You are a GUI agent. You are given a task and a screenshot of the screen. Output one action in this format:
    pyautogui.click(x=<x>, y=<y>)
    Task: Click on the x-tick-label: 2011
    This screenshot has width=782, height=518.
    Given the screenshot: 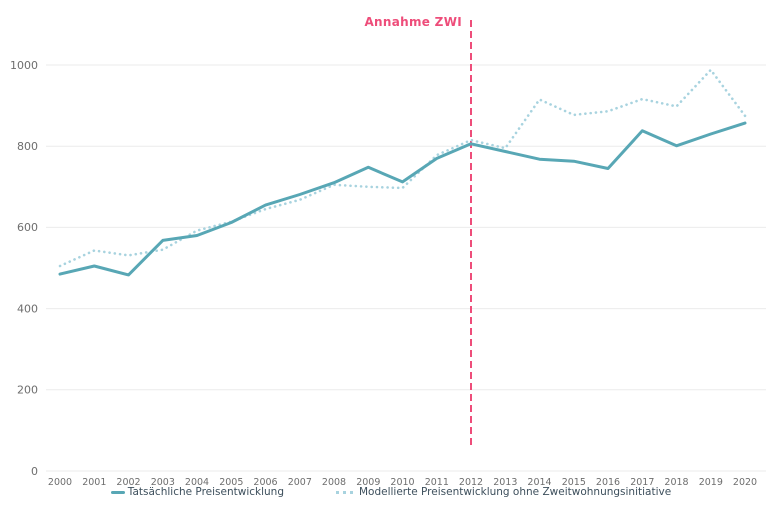 What is the action you would take?
    pyautogui.click(x=437, y=482)
    